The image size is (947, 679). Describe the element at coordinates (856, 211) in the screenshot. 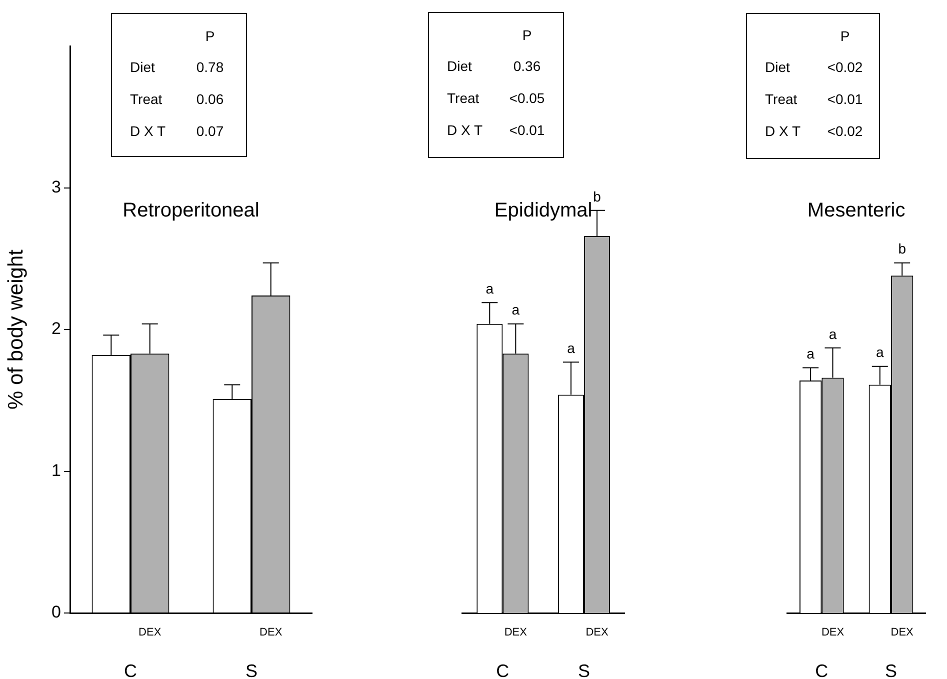

I see `text: Mesenteric` at that location.